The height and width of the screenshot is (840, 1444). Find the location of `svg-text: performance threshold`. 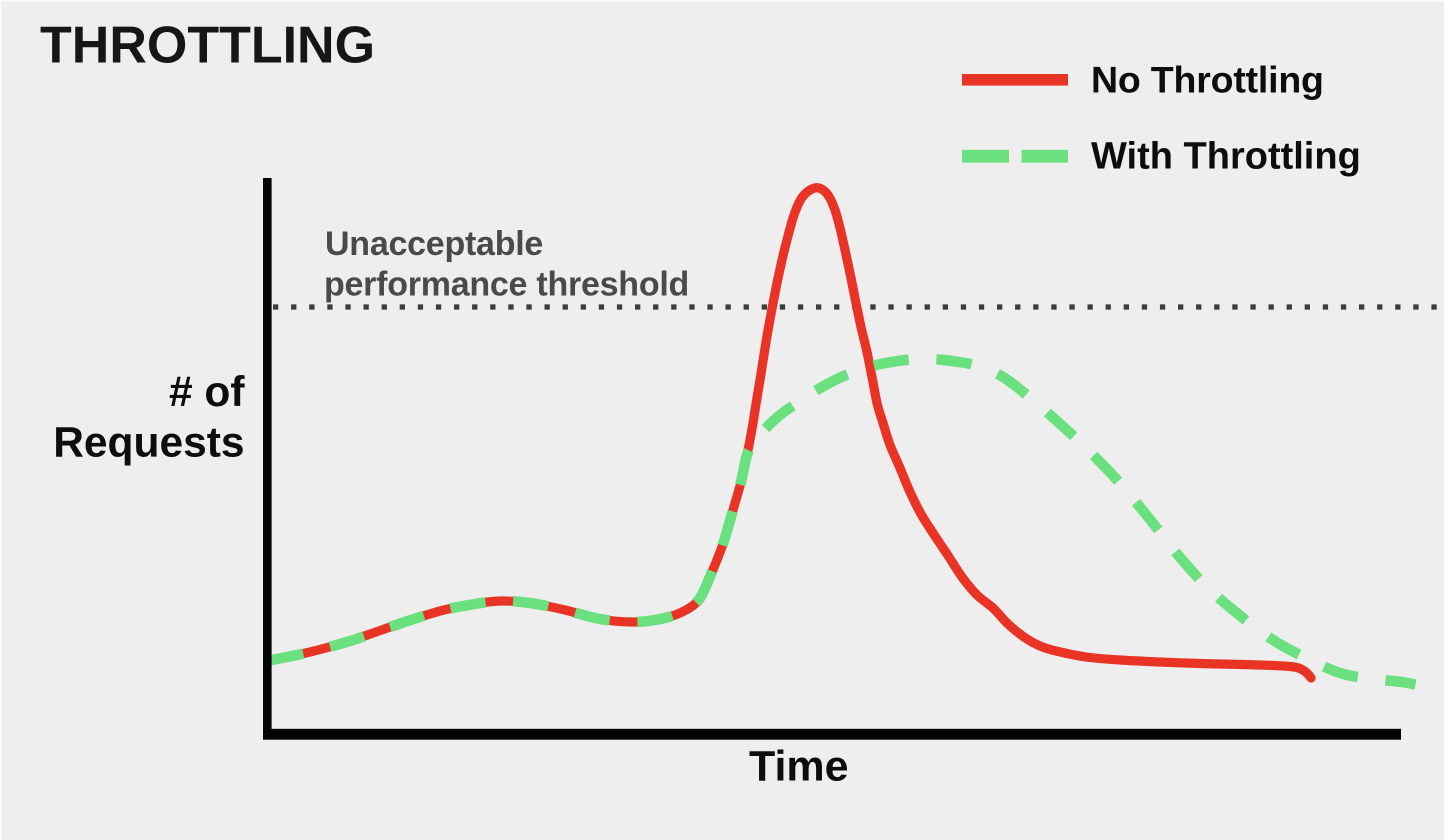

svg-text: performance threshold is located at coordinates (506, 284).